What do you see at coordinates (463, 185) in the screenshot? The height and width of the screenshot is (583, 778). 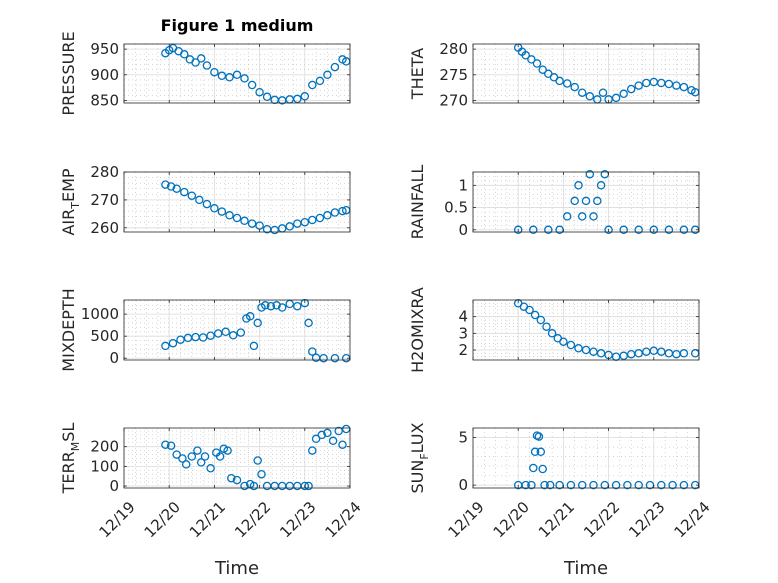 I see `y-tick-label: 1` at bounding box center [463, 185].